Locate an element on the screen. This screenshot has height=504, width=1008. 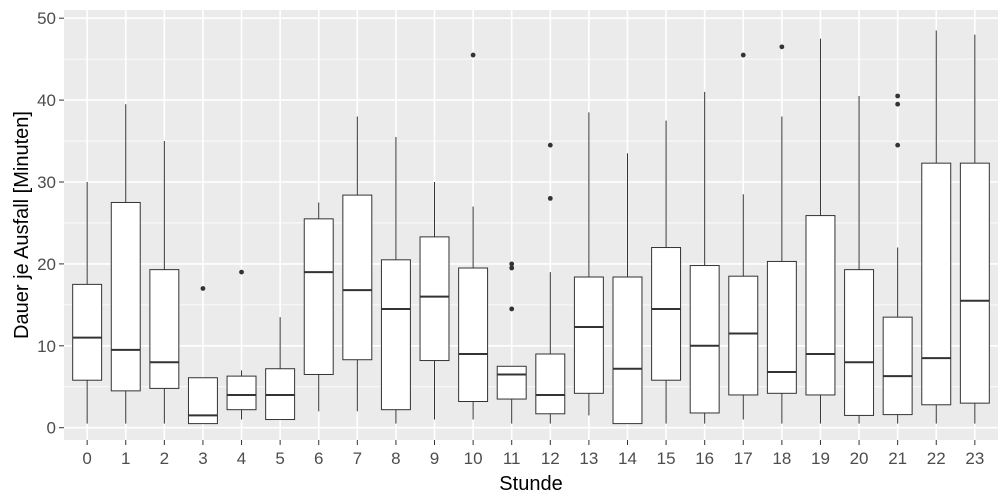
y-tick-label: 50 is located at coordinates (46, 18).